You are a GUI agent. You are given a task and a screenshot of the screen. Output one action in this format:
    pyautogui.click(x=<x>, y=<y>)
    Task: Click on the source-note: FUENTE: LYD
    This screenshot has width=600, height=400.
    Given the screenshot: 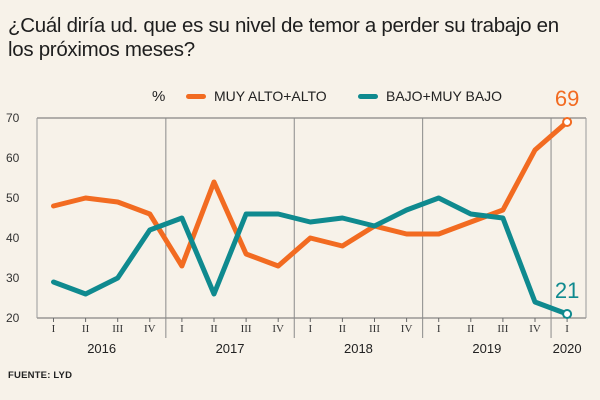 What is the action you would take?
    pyautogui.click(x=40, y=375)
    